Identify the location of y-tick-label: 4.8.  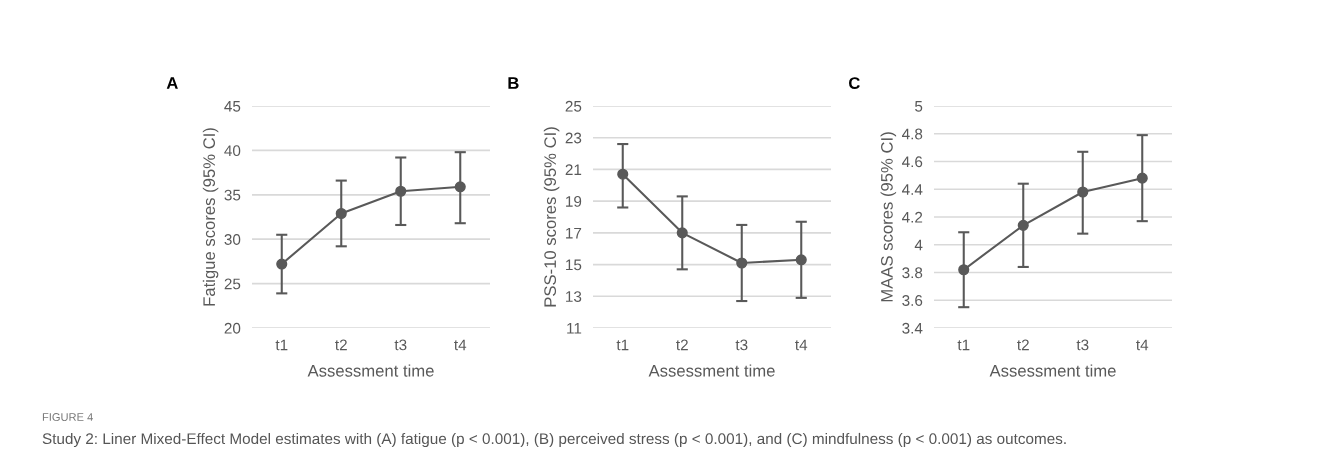
(912, 134).